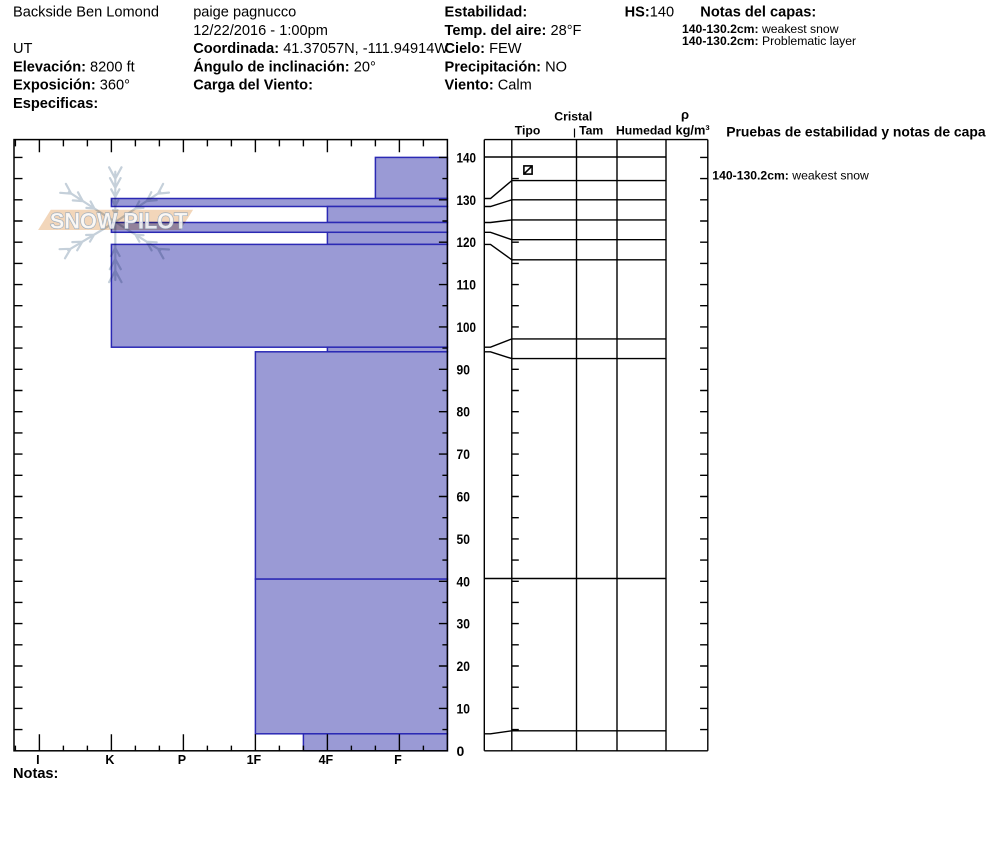  What do you see at coordinates (486, 13) in the screenshot?
I see `svg-text: Estabilidad:` at bounding box center [486, 13].